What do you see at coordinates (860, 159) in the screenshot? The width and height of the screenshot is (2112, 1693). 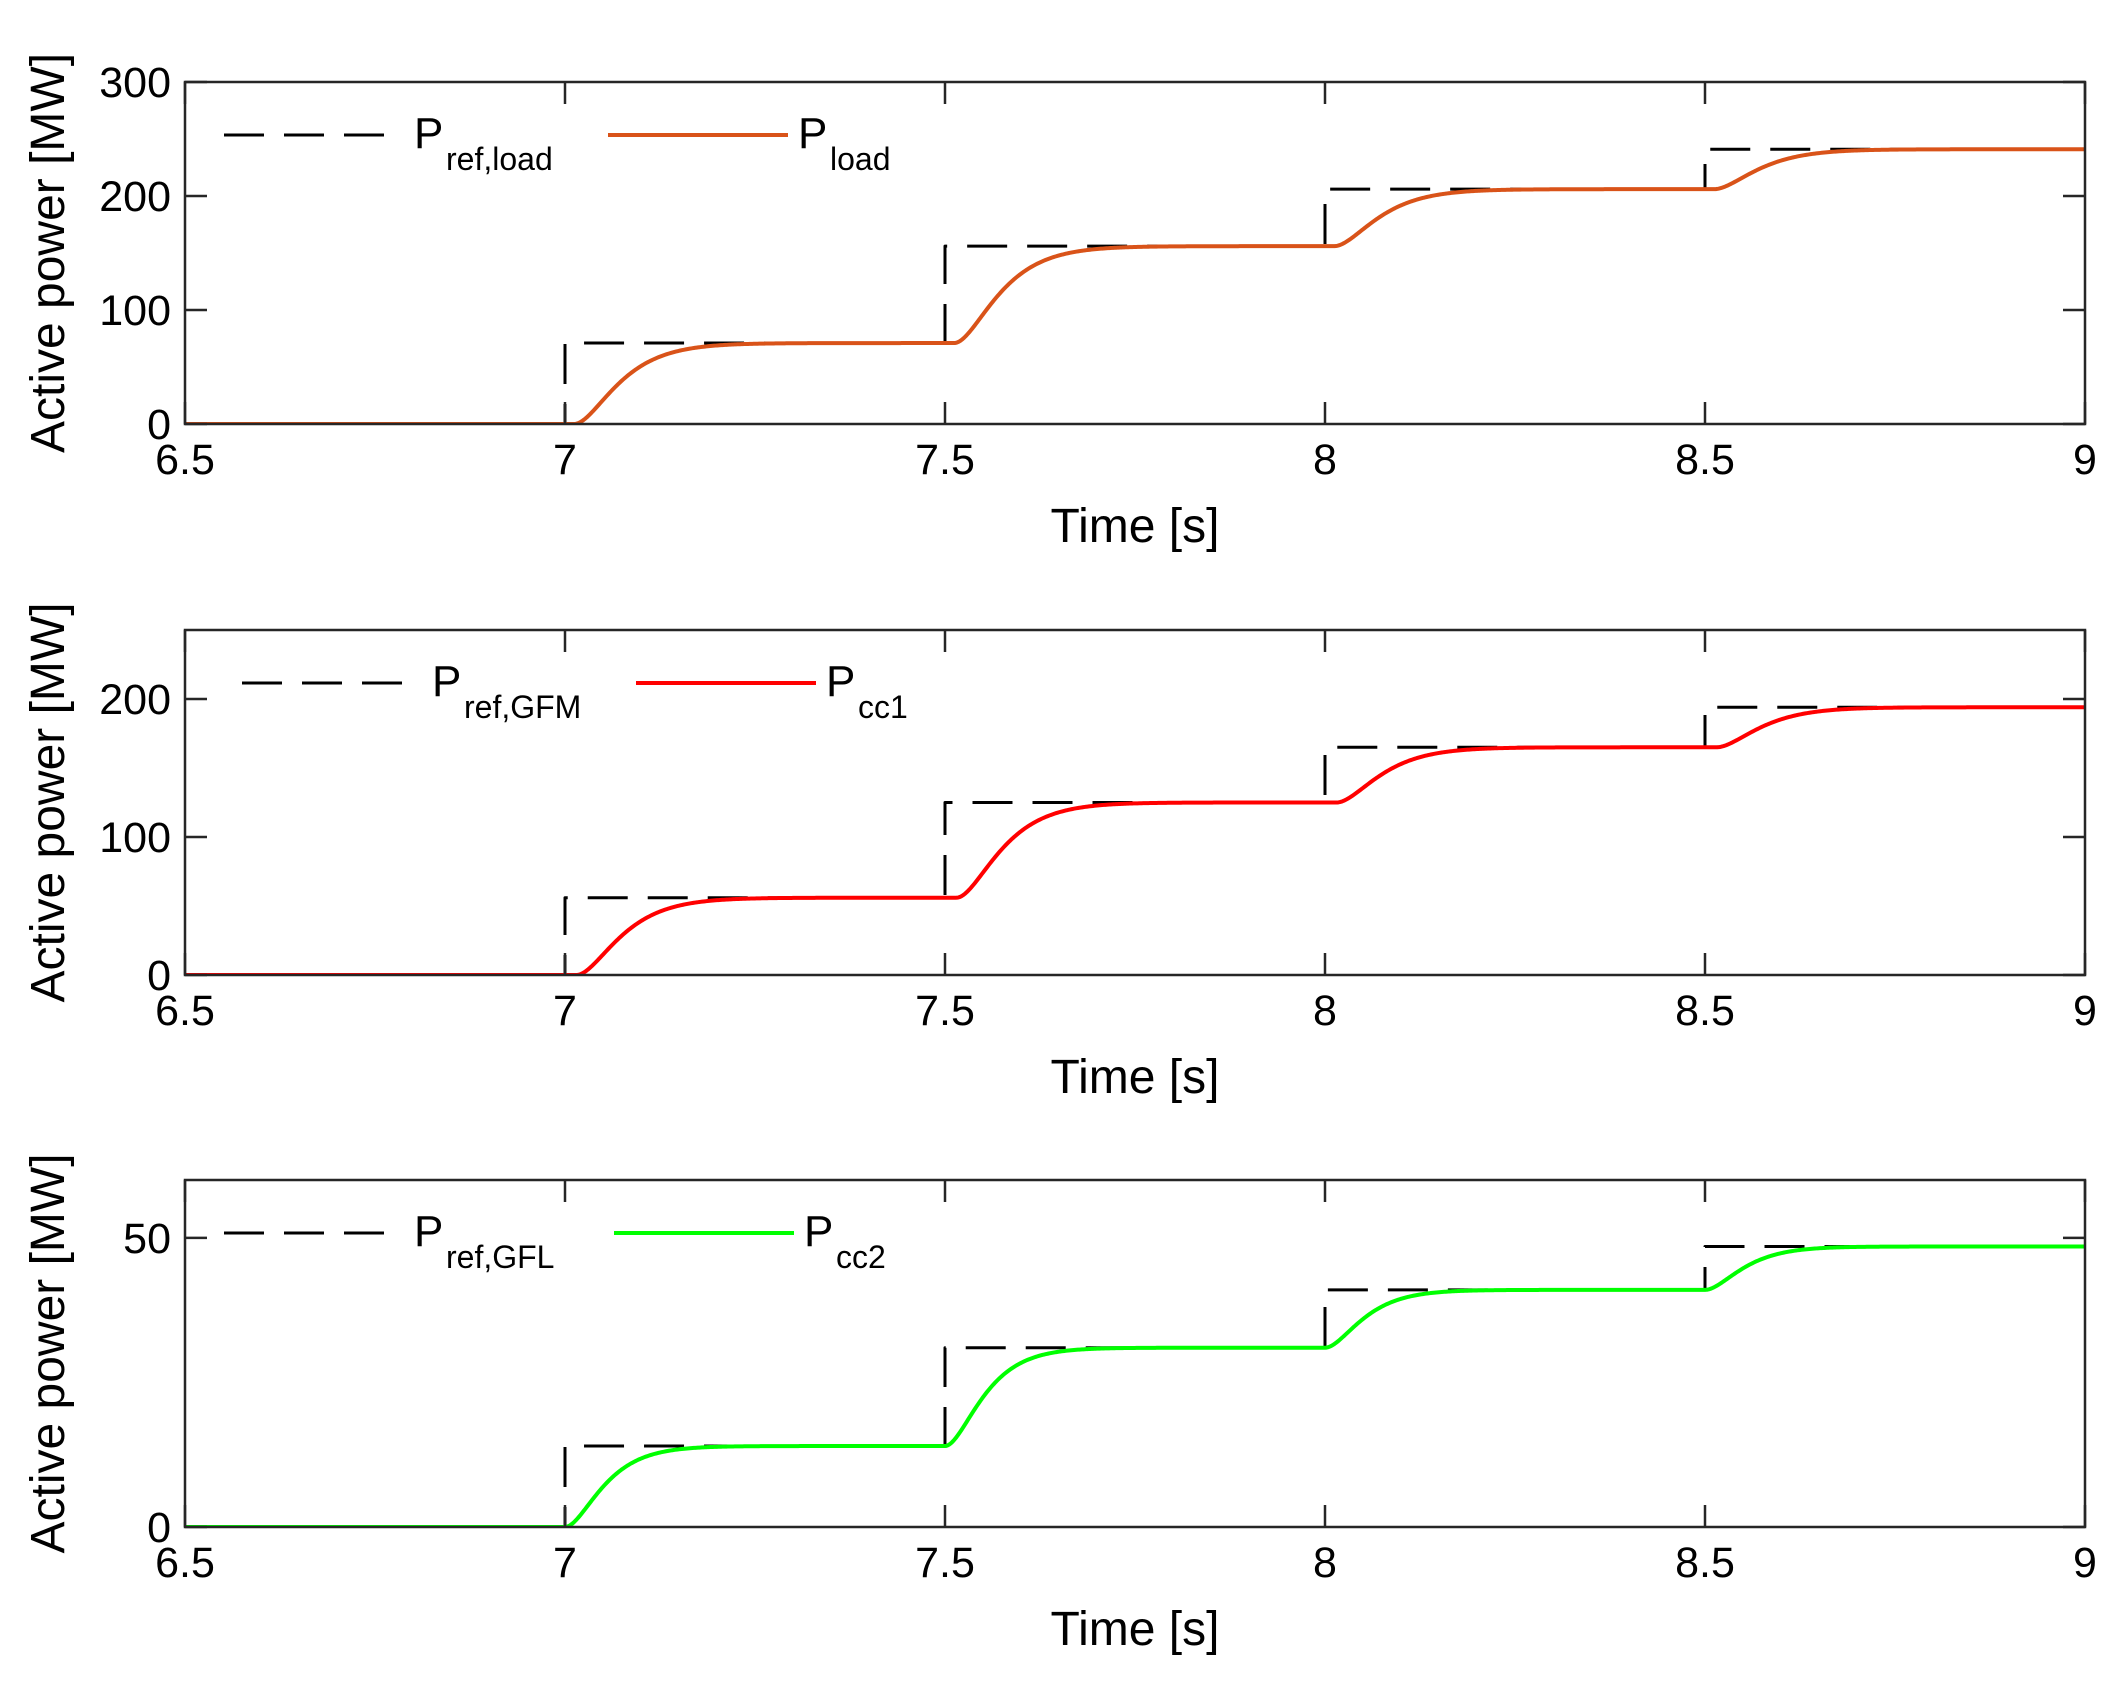 I see `legend-label-subscript: load` at bounding box center [860, 159].